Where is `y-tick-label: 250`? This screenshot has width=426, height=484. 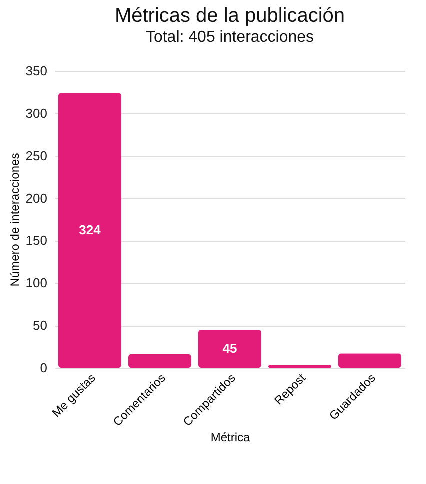 y-tick-label: 250 is located at coordinates (37, 156).